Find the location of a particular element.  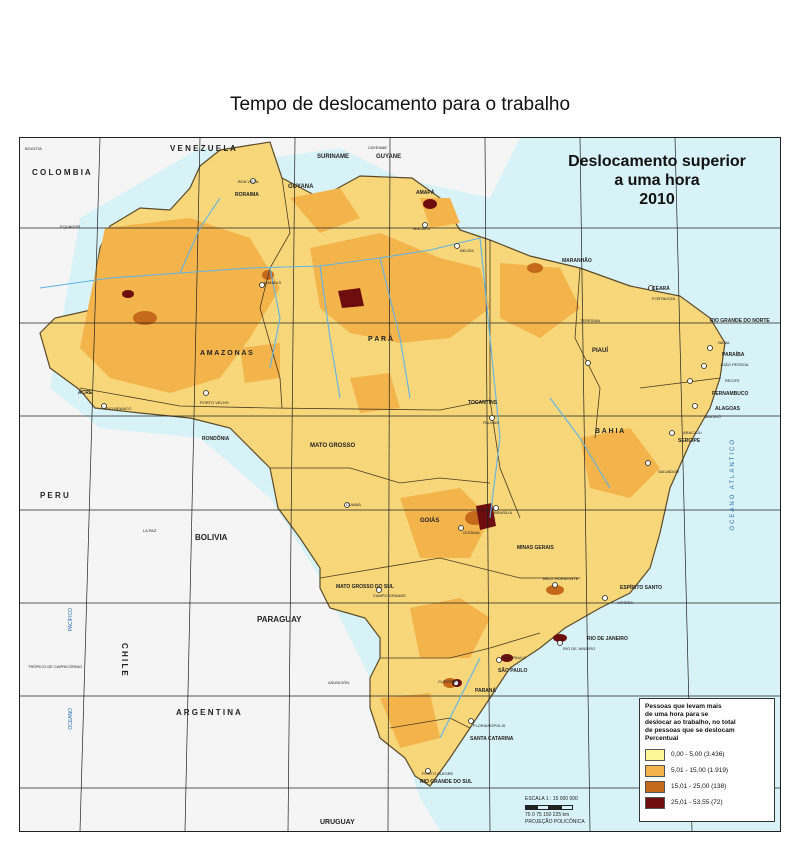

label-portoalegre: PORTO ALEGRE is located at coordinates (438, 773).